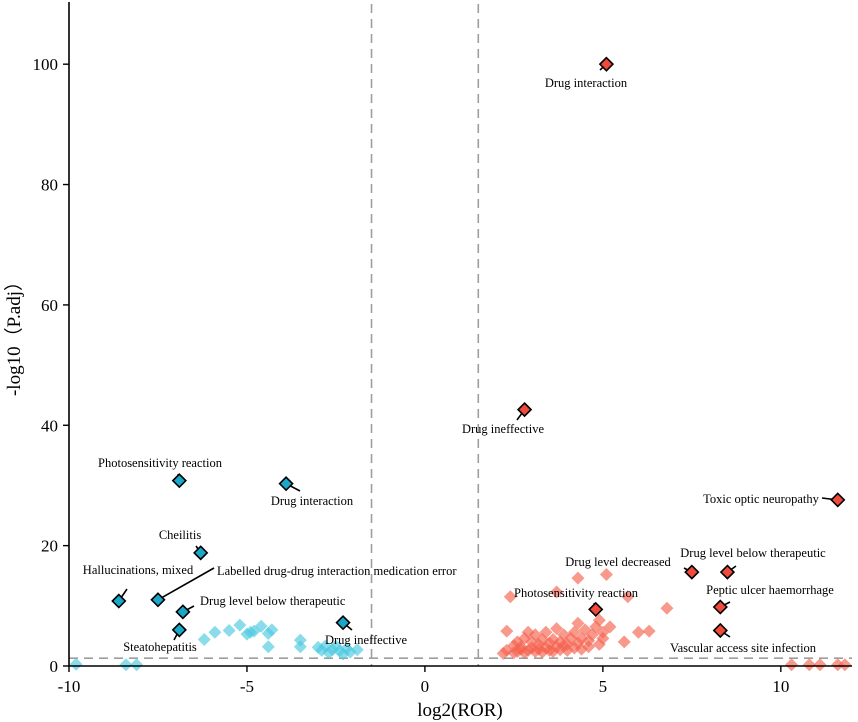 This screenshot has height=722, width=858. I want to click on x-tick-label: 5, so click(603, 686).